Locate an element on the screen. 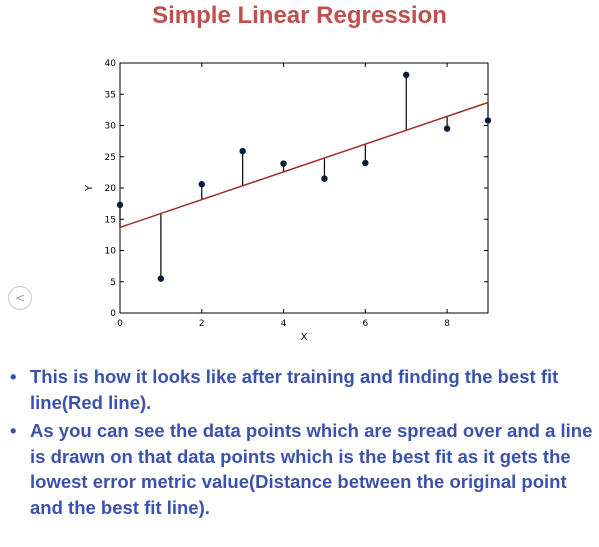  best-fit-line is located at coordinates (304, 165).